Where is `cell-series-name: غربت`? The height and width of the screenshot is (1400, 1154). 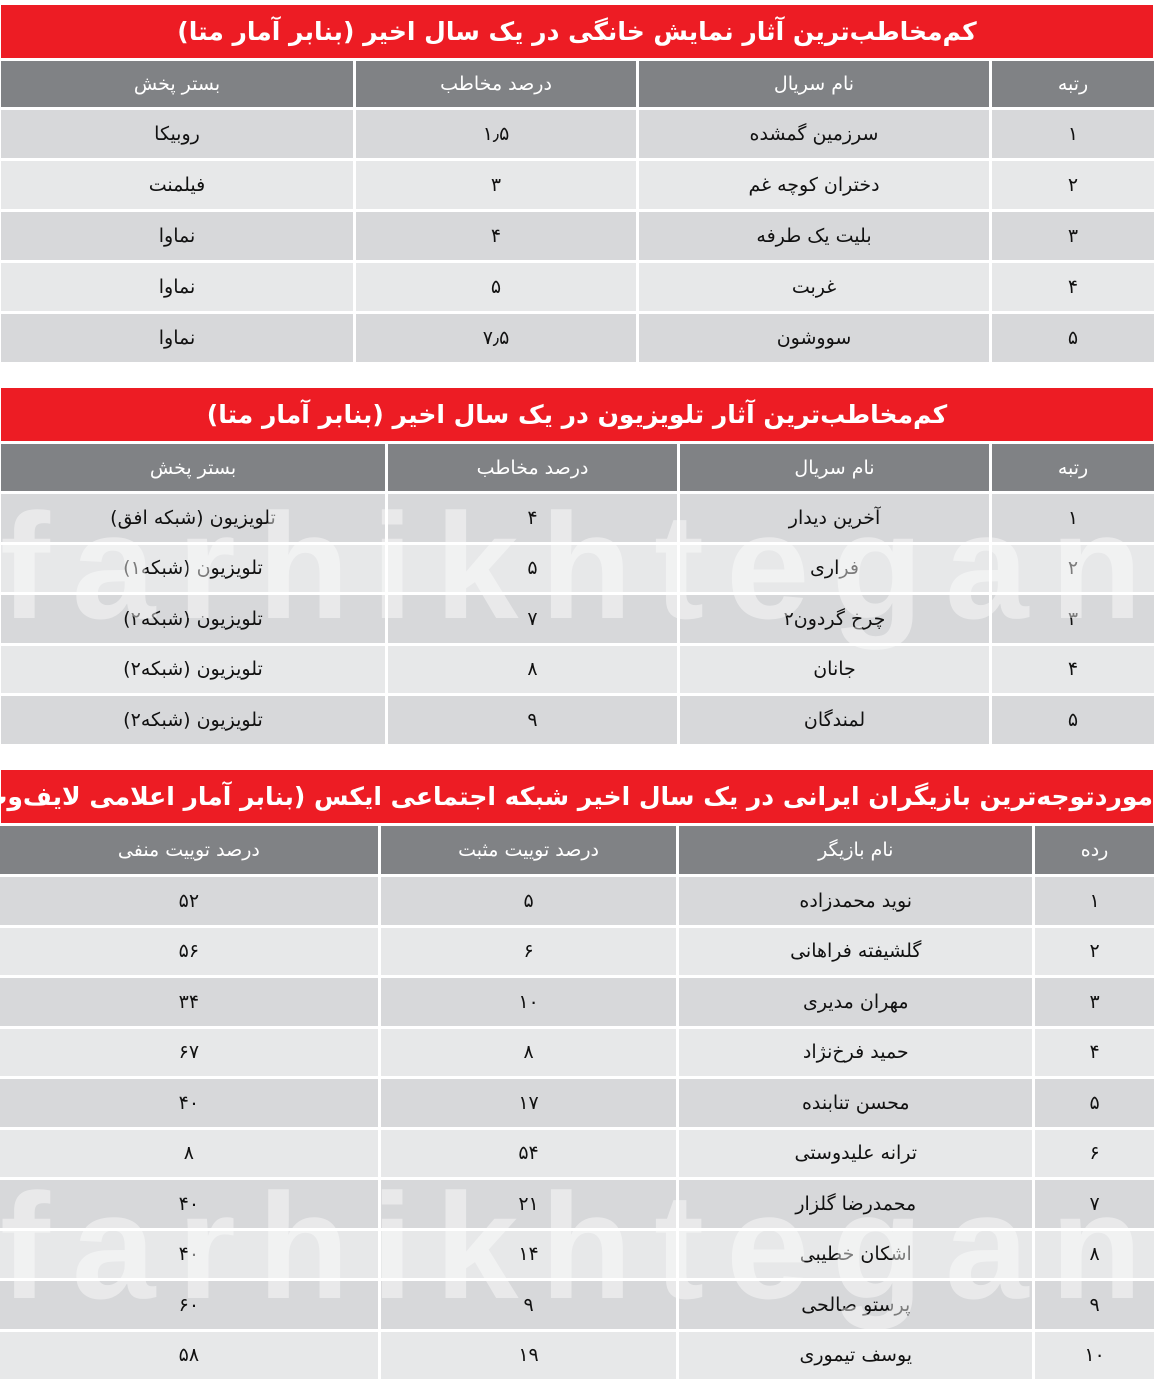
cell-series-name: غربت is located at coordinates (814, 287).